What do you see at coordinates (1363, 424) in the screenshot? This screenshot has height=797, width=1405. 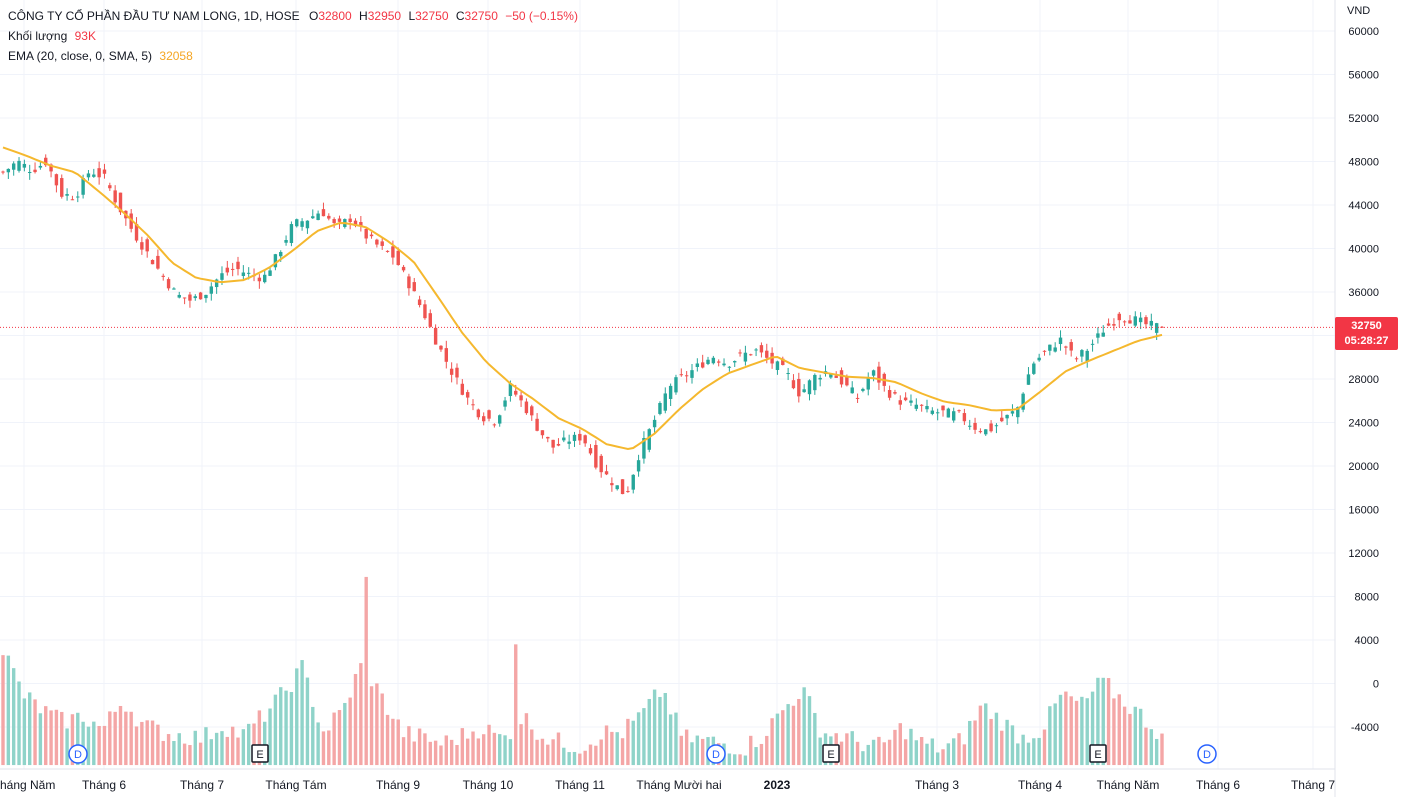 I see `y-tick-label: 24000` at bounding box center [1363, 424].